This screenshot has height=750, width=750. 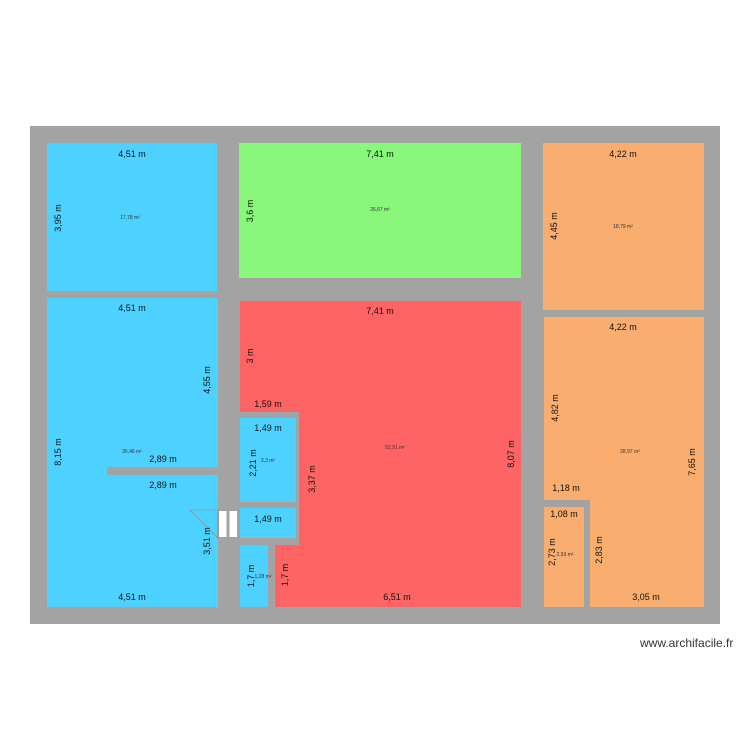 What do you see at coordinates (268, 404) in the screenshot?
I see `dim-center-notch-width: 1,59 m` at bounding box center [268, 404].